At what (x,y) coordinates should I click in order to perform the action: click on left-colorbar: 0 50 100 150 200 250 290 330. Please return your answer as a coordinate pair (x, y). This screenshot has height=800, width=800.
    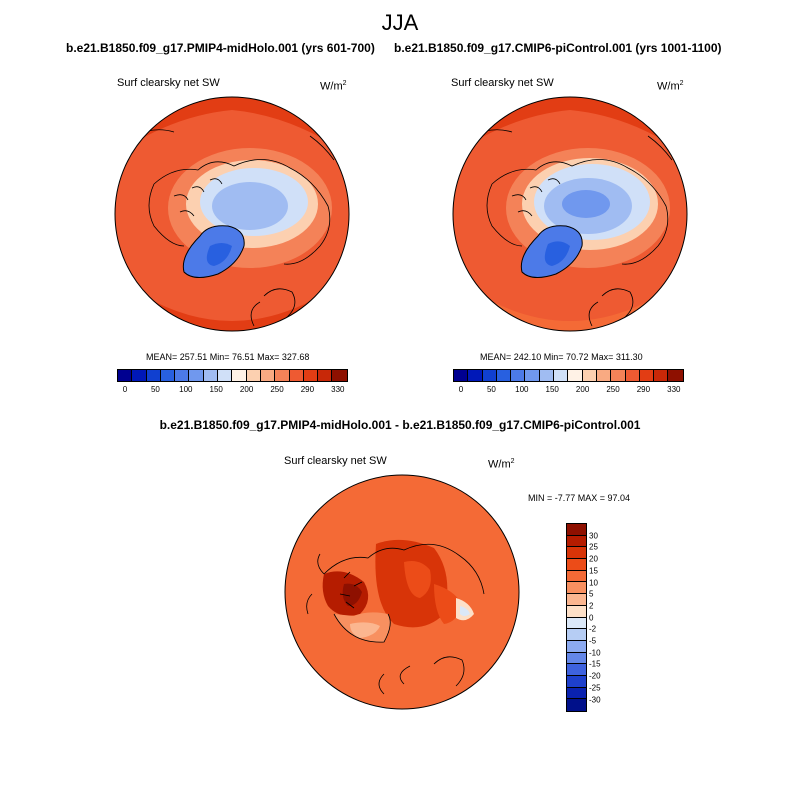
    Looking at the image, I should click on (232, 382).